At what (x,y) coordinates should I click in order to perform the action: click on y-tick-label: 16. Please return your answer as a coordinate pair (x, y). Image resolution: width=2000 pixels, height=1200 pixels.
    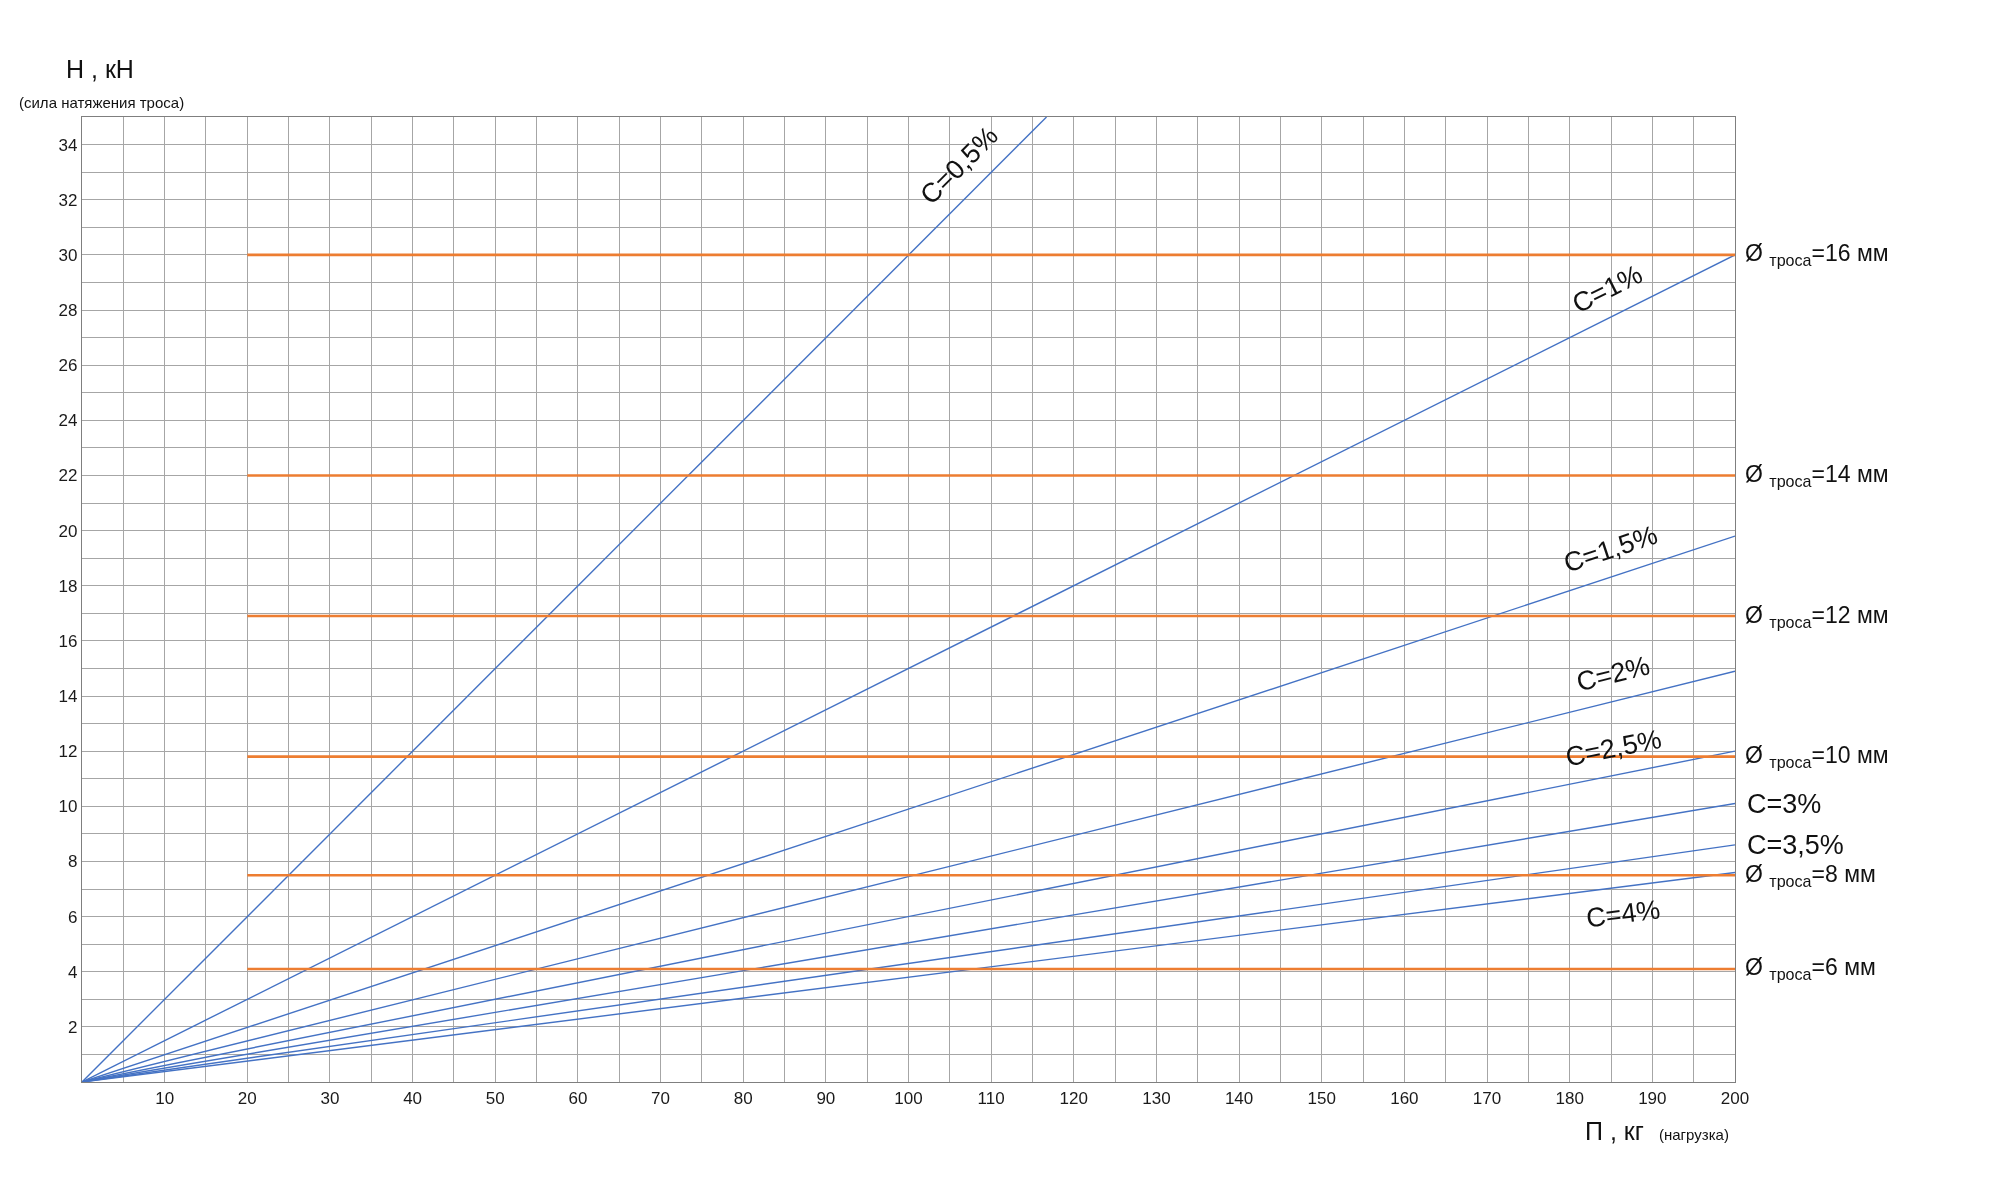
    Looking at the image, I should click on (68, 641).